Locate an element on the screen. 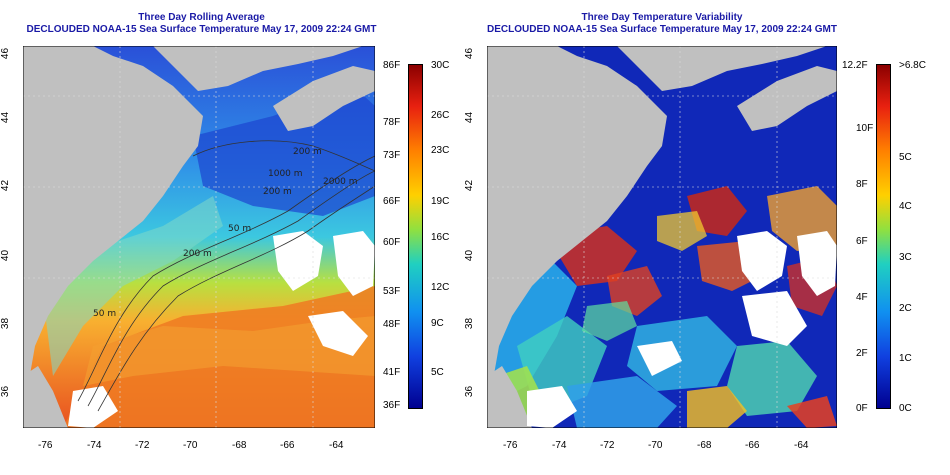 The height and width of the screenshot is (475, 950). colorbar-c-label: 12C is located at coordinates (440, 287).